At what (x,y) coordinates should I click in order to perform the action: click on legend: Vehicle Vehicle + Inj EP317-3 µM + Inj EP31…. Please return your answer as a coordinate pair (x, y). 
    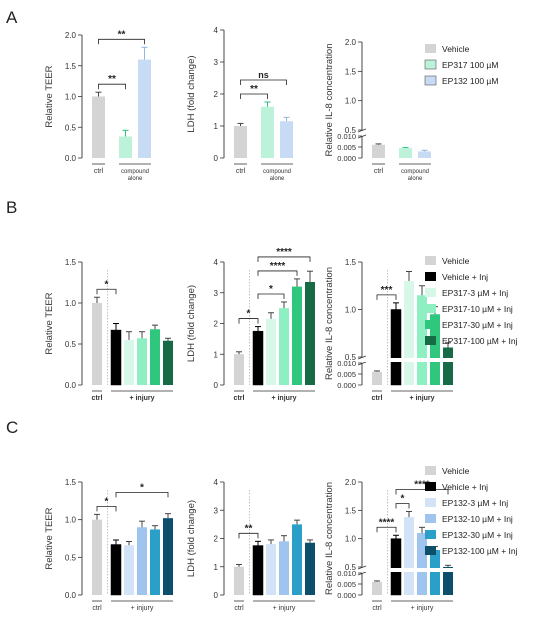
    Looking at the image, I should click on (471, 301).